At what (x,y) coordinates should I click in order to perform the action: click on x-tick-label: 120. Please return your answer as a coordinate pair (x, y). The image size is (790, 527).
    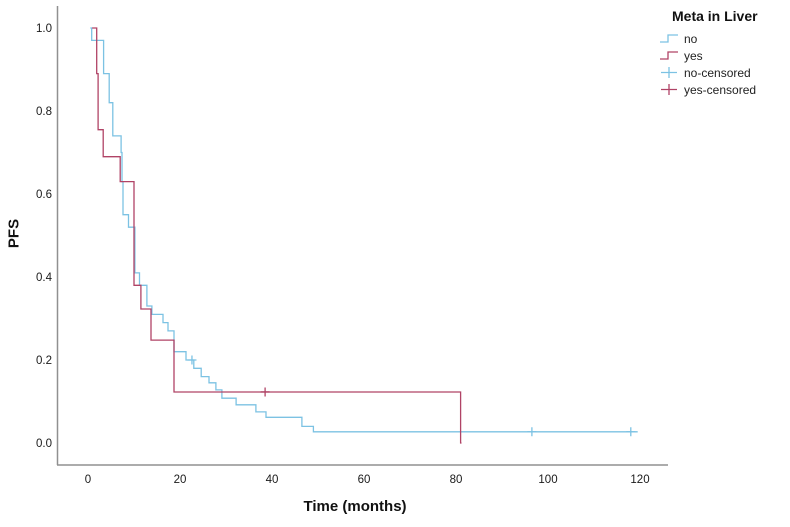
    Looking at the image, I should click on (639, 480).